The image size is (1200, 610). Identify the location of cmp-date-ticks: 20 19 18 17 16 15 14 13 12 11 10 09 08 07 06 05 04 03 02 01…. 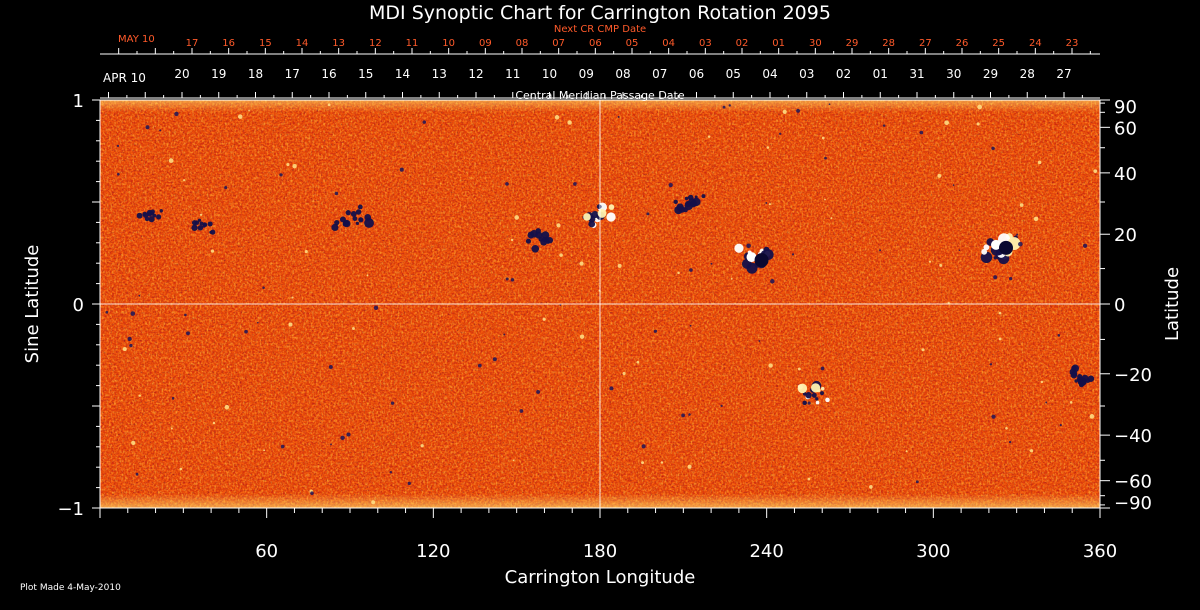
(595, 82).